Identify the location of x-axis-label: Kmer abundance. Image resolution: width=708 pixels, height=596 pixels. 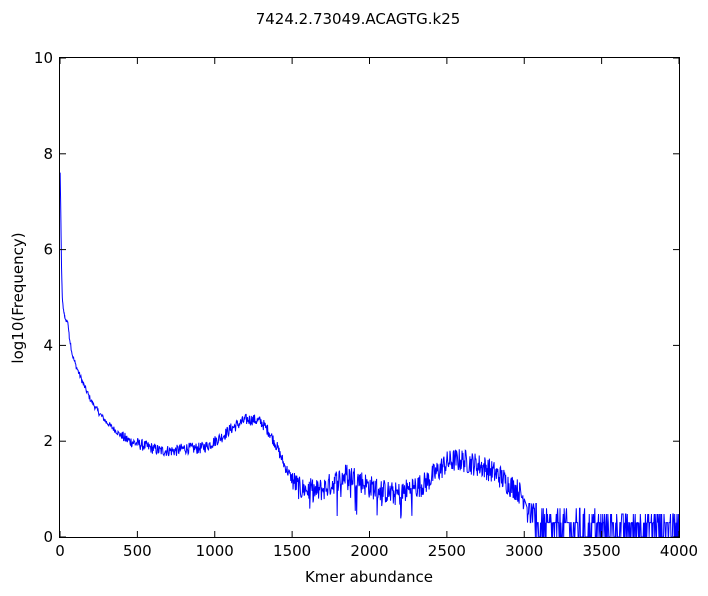
(369, 577).